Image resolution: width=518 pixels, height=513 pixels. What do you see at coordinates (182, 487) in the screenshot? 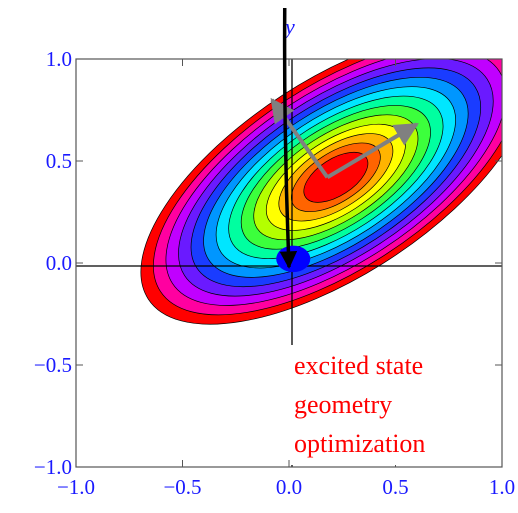
I see `x-tick-label: −0.5` at bounding box center [182, 487].